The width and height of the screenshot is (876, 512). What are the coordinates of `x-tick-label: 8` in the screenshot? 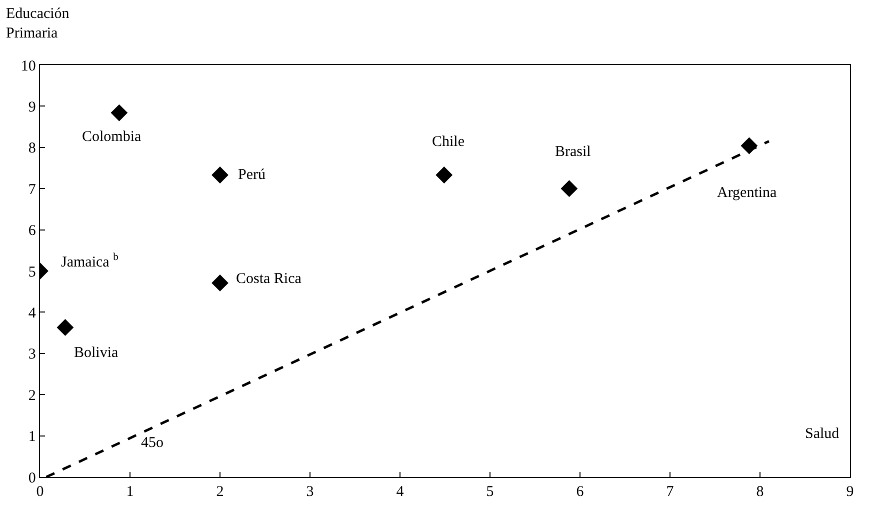 It's located at (760, 492).